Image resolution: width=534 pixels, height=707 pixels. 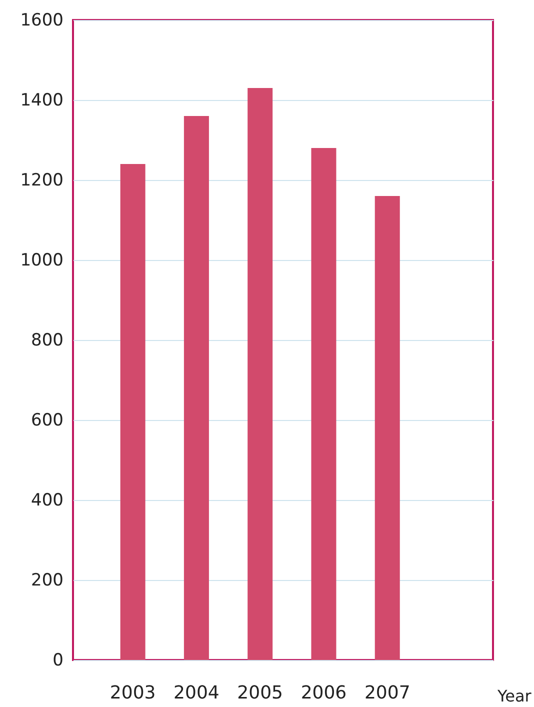 What do you see at coordinates (47, 340) in the screenshot?
I see `y-tick-label: 800` at bounding box center [47, 340].